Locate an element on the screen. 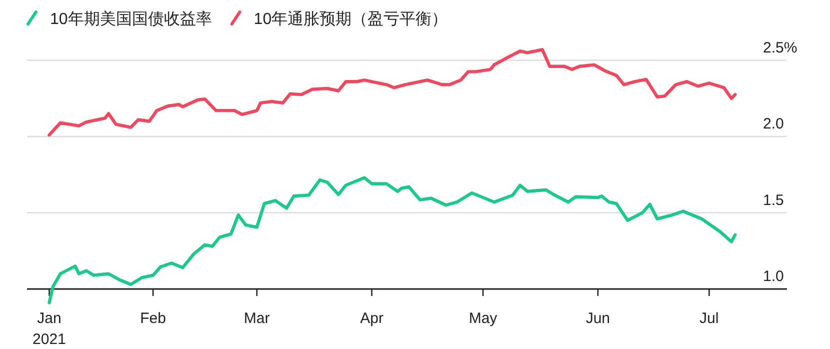 This screenshot has height=349, width=830. y-tick-label: 2.5% is located at coordinates (780, 47).